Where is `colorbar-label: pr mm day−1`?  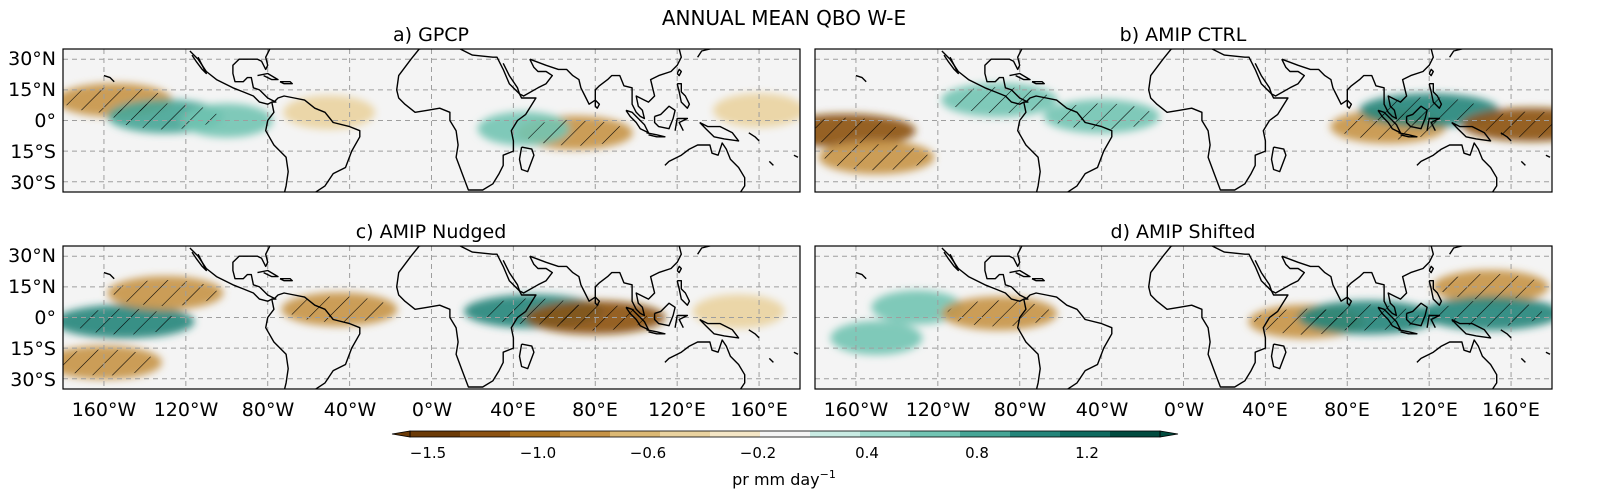 colorbar-label: pr mm day−1 is located at coordinates (784, 478).